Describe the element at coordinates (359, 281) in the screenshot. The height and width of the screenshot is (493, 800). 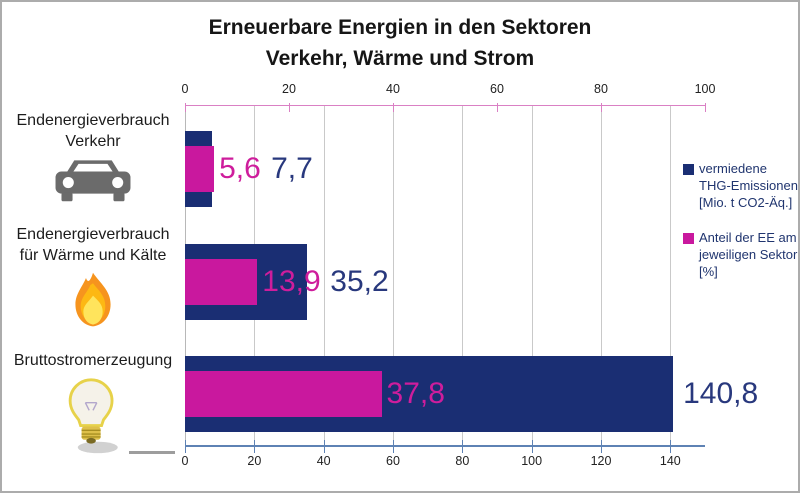
I see `value-label-thg-emissionen: 35,2` at that location.